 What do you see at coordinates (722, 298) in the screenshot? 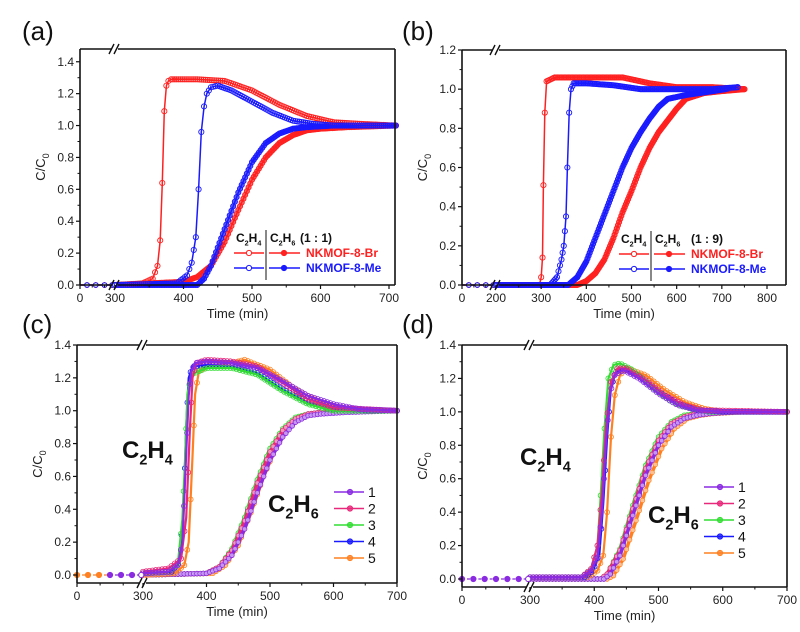
I see `x-tick-label: 700` at bounding box center [722, 298].